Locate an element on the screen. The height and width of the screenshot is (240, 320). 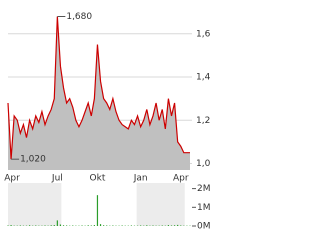
y-tick-label: 1,6 is located at coordinates (203, 34).